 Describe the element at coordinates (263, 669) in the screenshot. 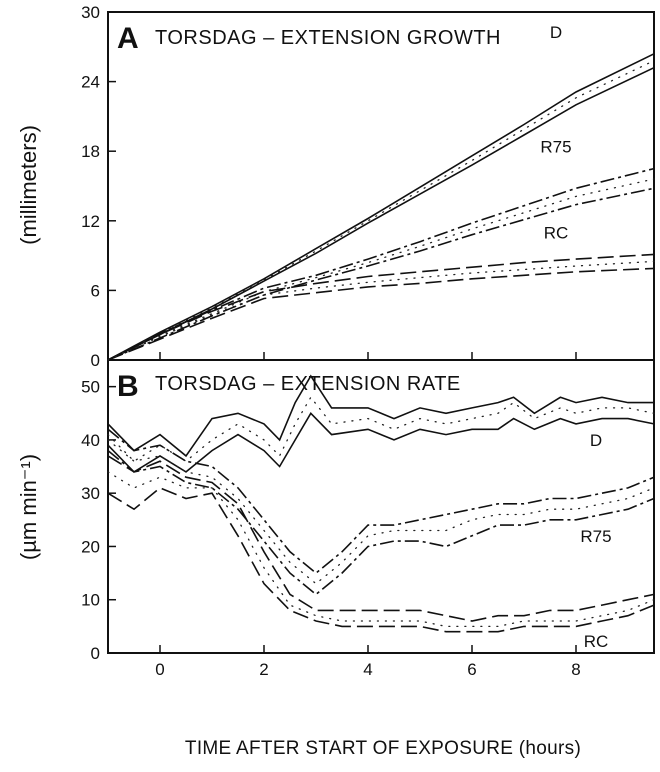

I see `x-tick-label: 2` at that location.